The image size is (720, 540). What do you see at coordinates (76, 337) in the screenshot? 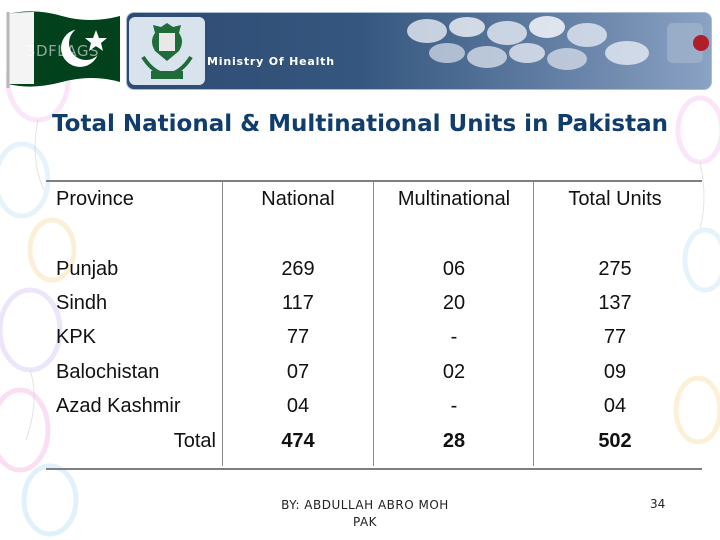
I see `province-cell: KPK` at bounding box center [76, 337].